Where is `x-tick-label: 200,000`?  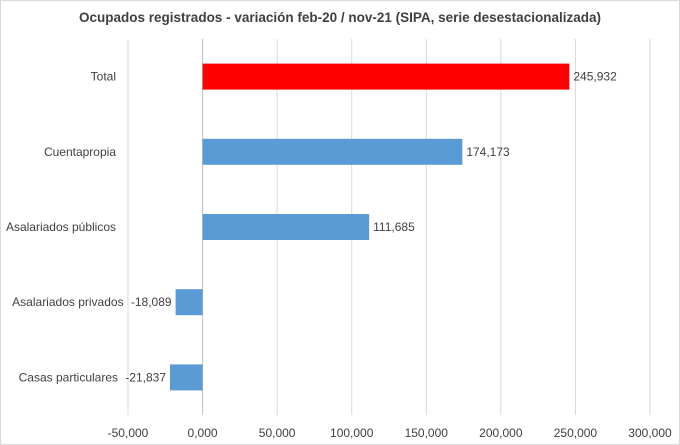
x-tick-label: 200,000 is located at coordinates (501, 433).